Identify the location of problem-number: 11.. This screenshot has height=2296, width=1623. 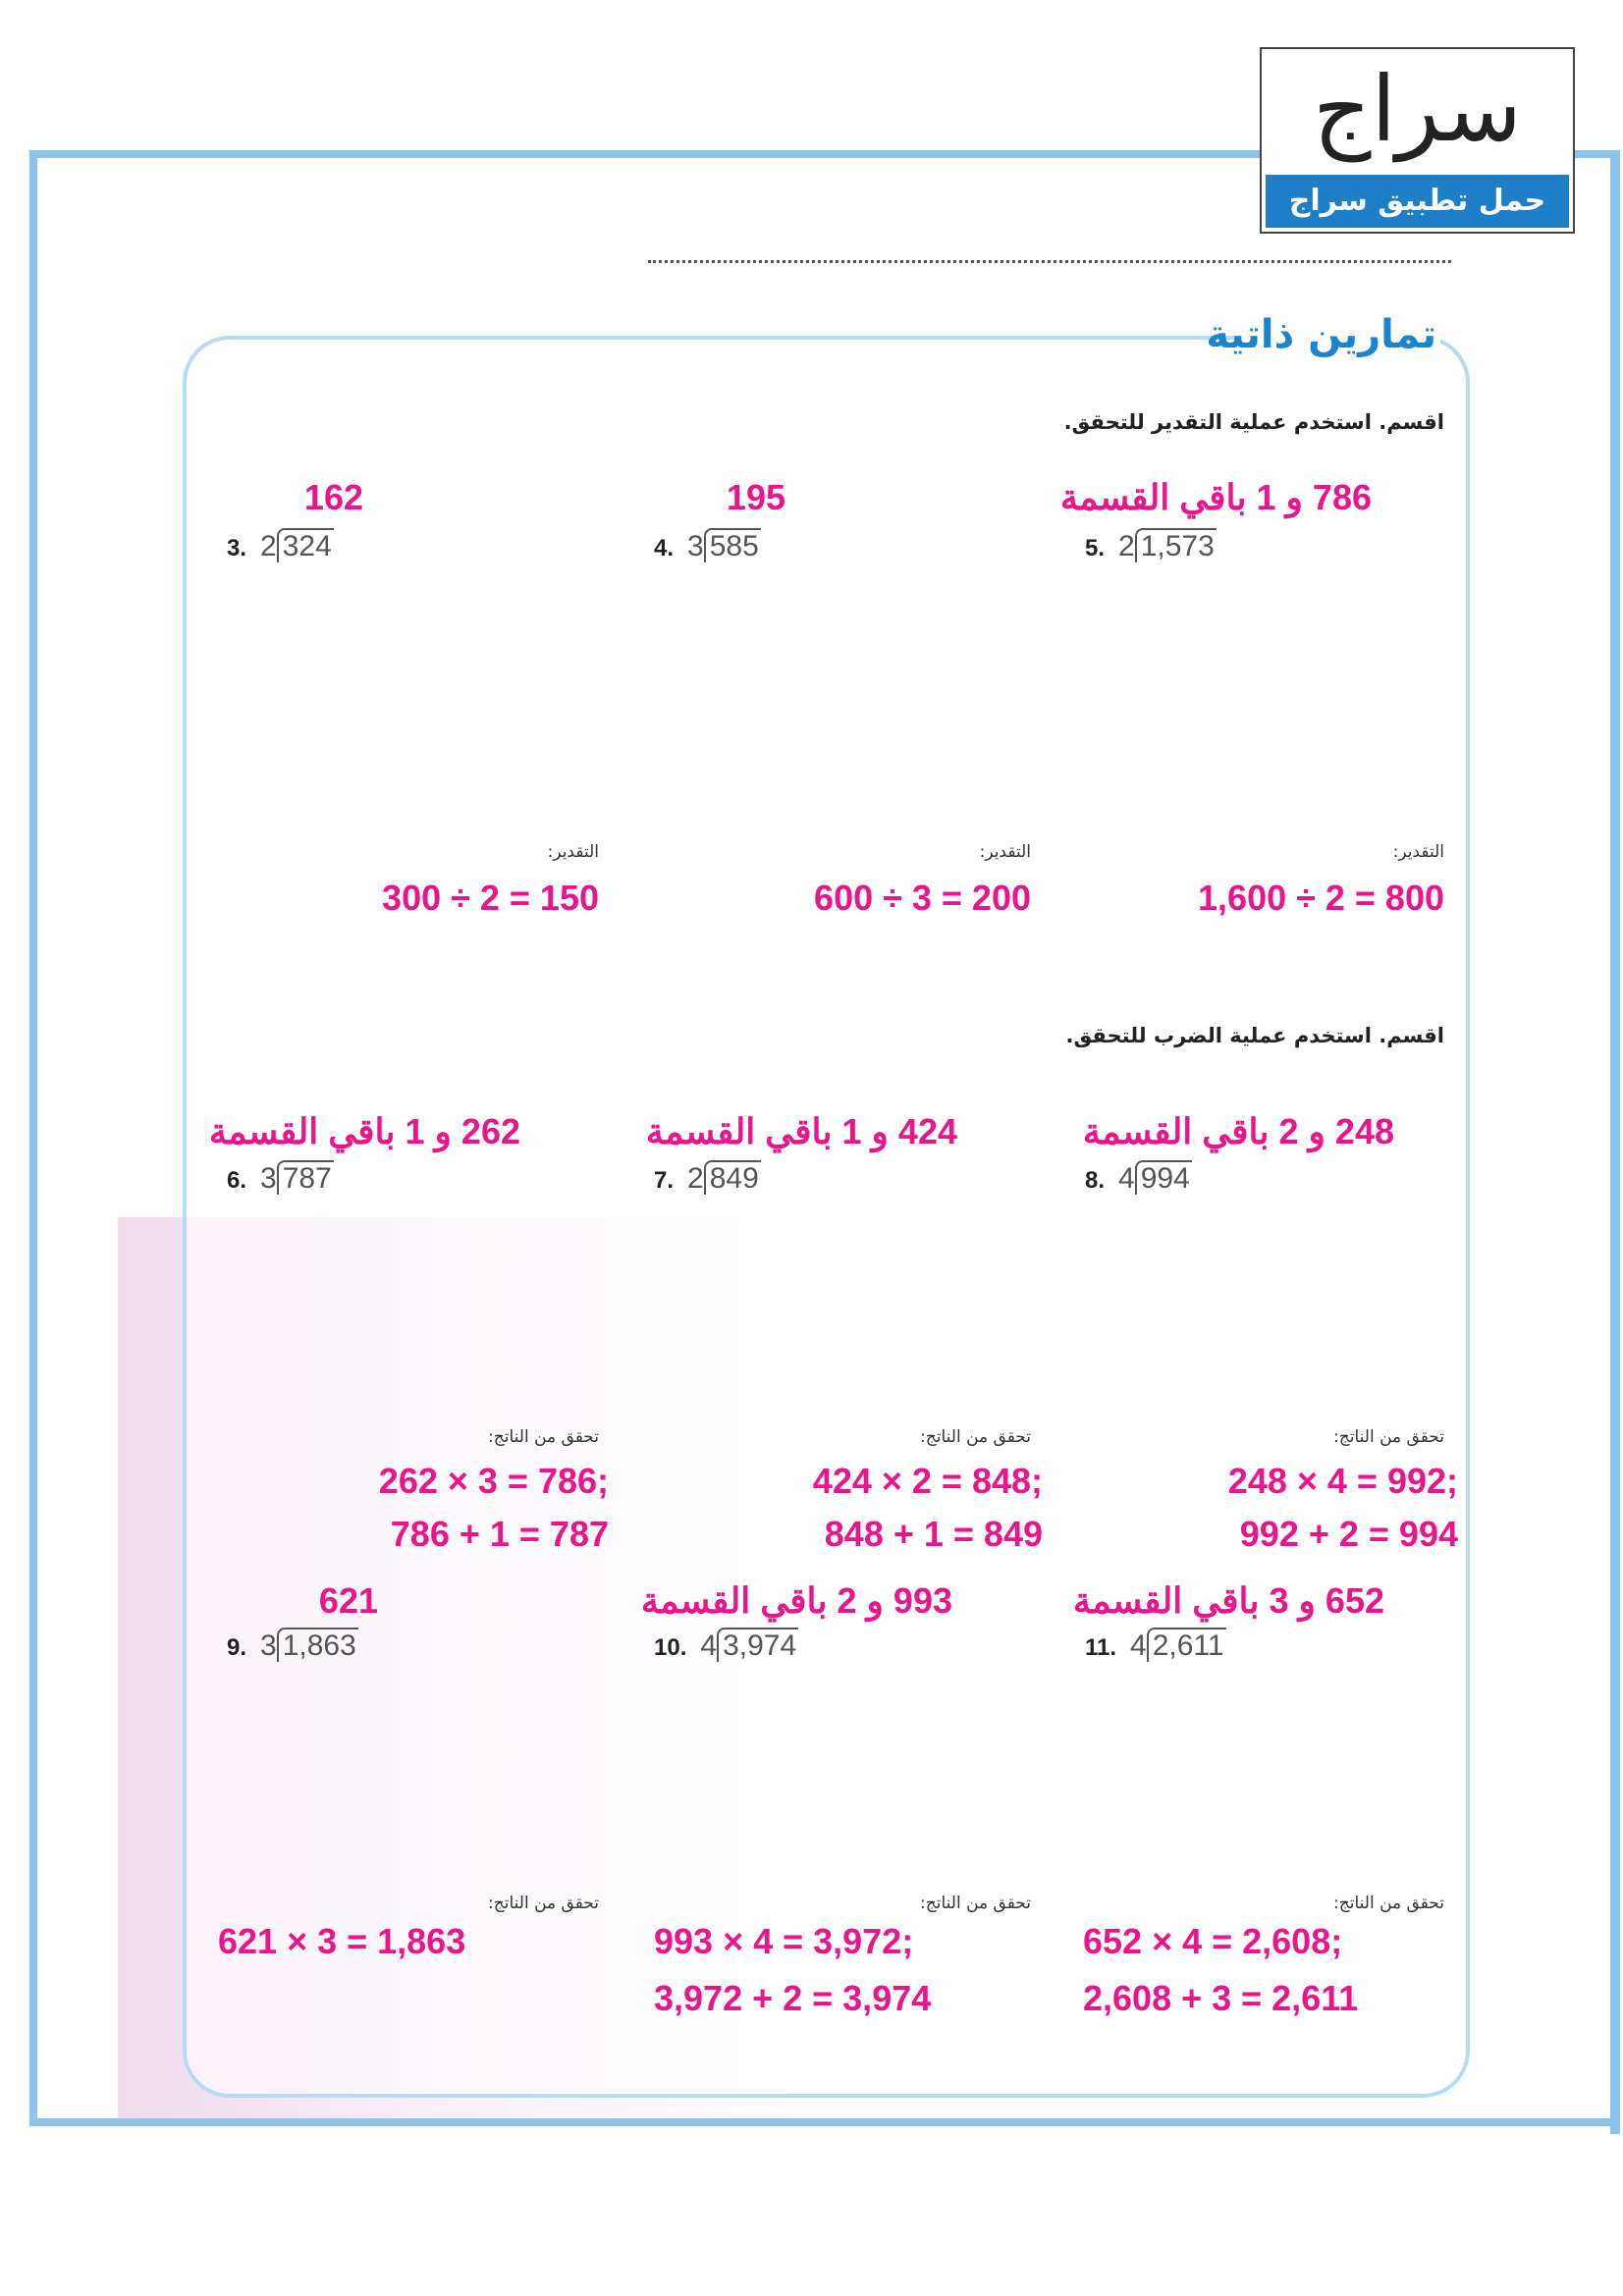
(1101, 1647).